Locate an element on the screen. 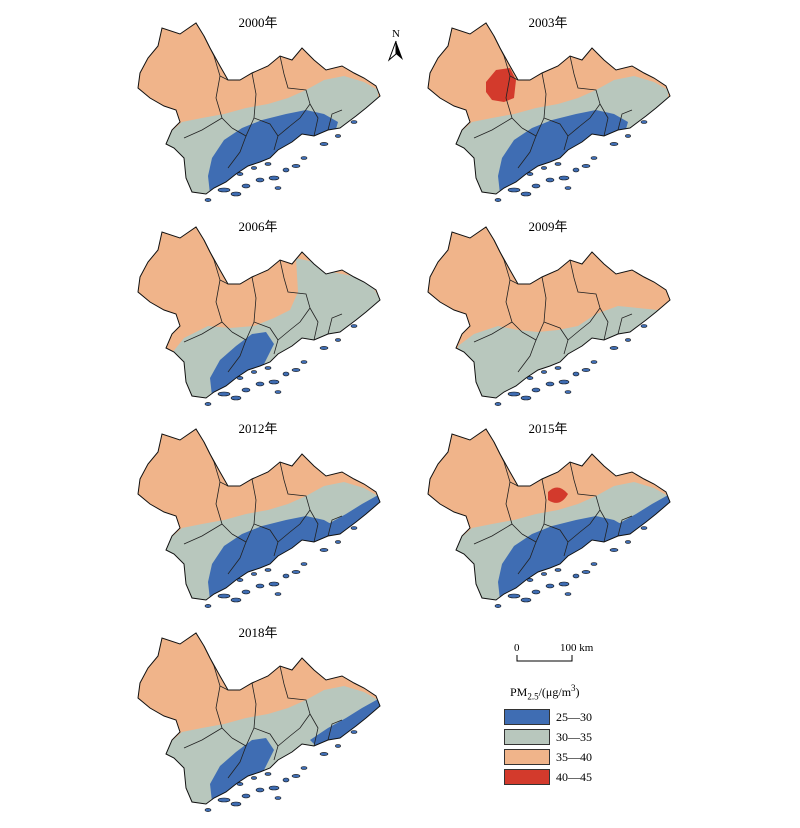 Image resolution: width=800 pixels, height=828 pixels. zone-blue-south-small is located at coordinates (242, 770).